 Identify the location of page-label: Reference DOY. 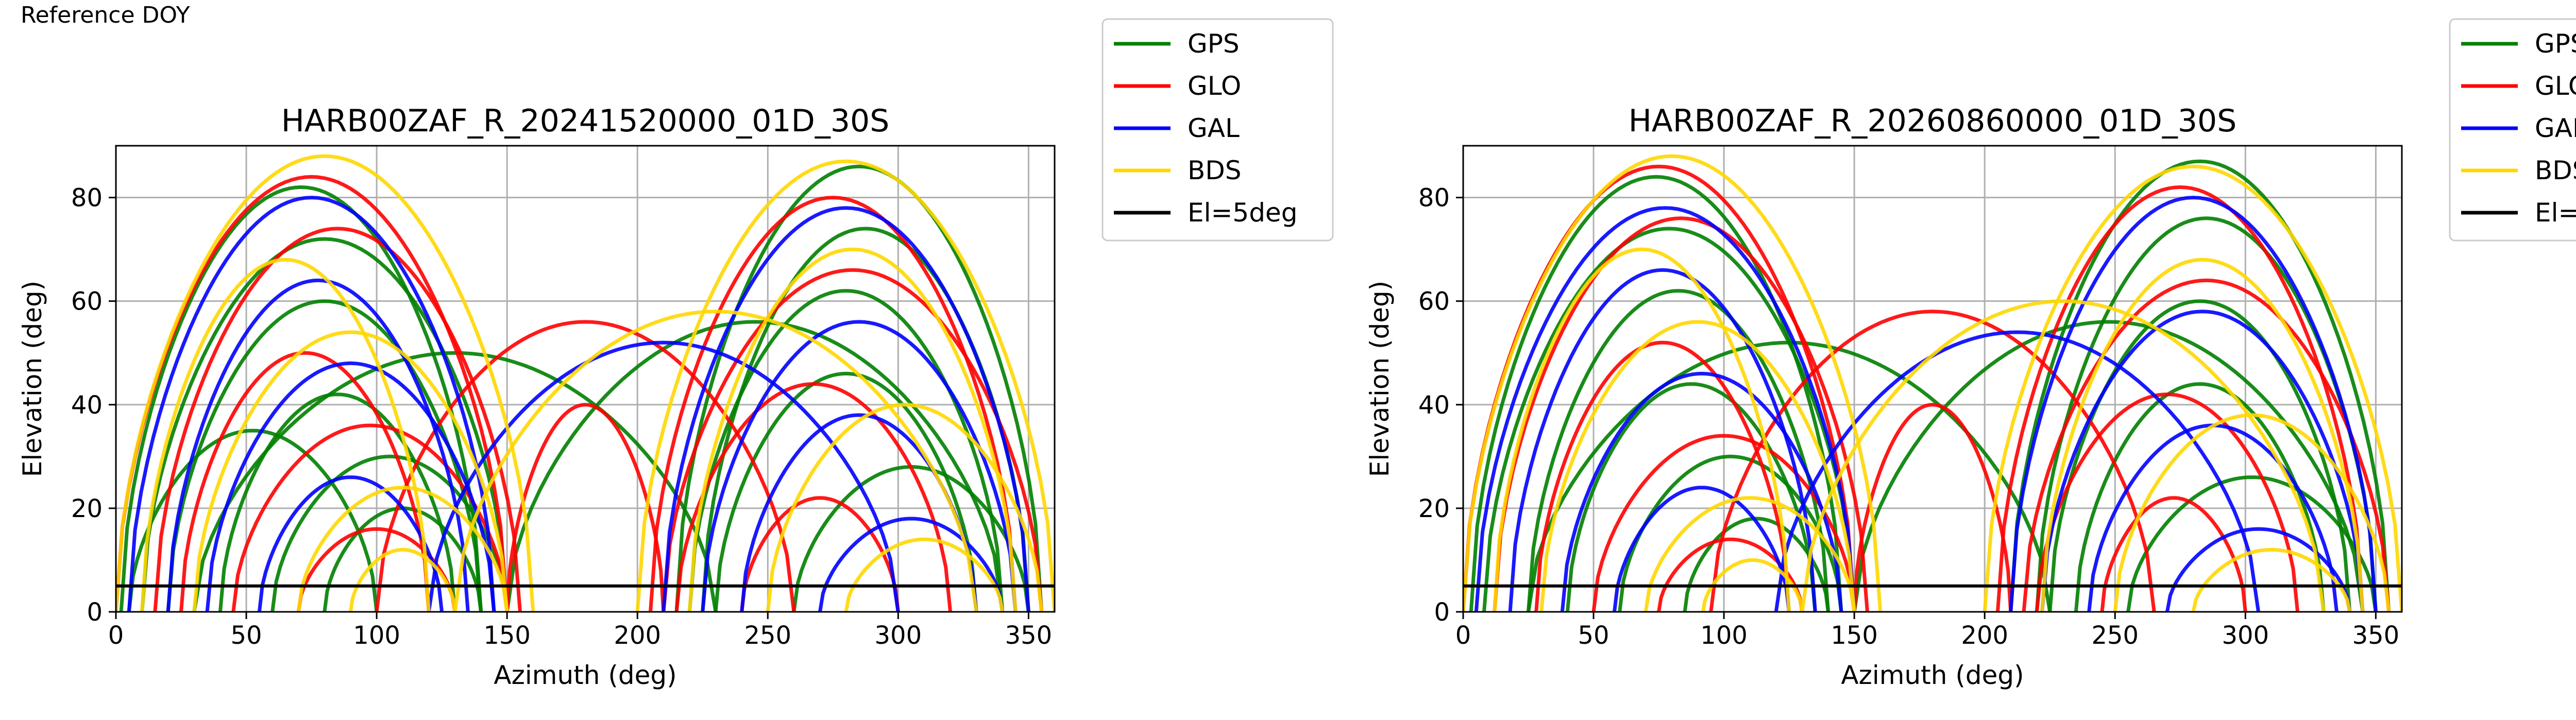
(105, 15).